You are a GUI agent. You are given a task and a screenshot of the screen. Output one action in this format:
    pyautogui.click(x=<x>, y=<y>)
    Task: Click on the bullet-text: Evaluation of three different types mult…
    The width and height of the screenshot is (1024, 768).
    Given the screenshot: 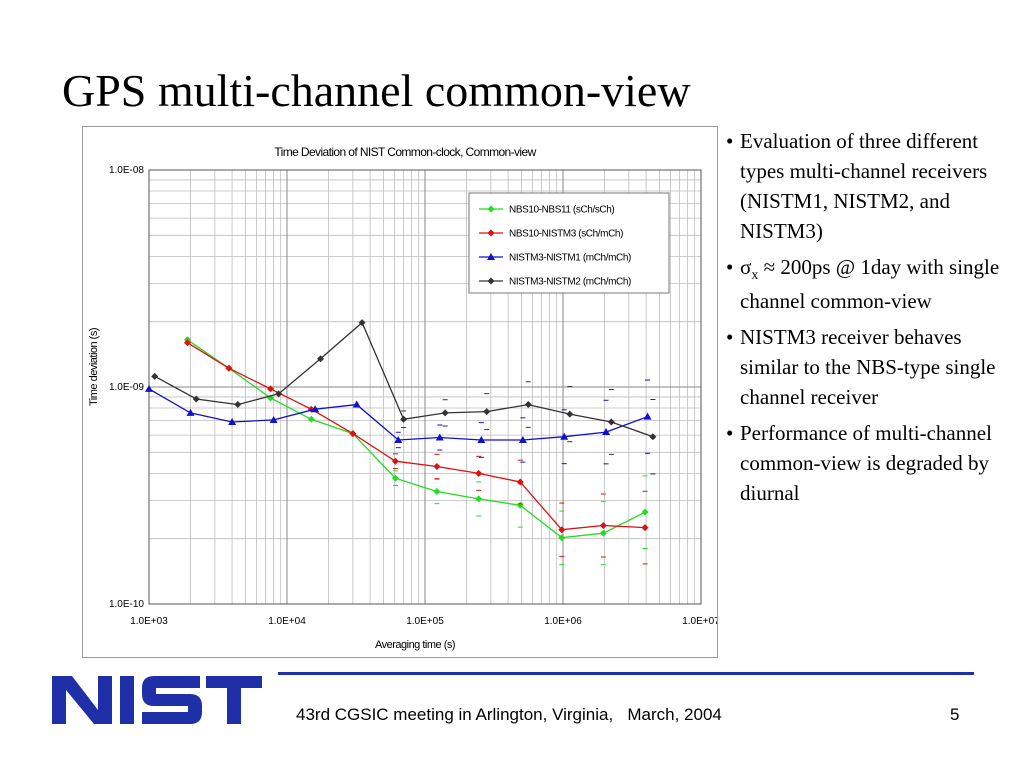 What is the action you would take?
    pyautogui.click(x=864, y=186)
    